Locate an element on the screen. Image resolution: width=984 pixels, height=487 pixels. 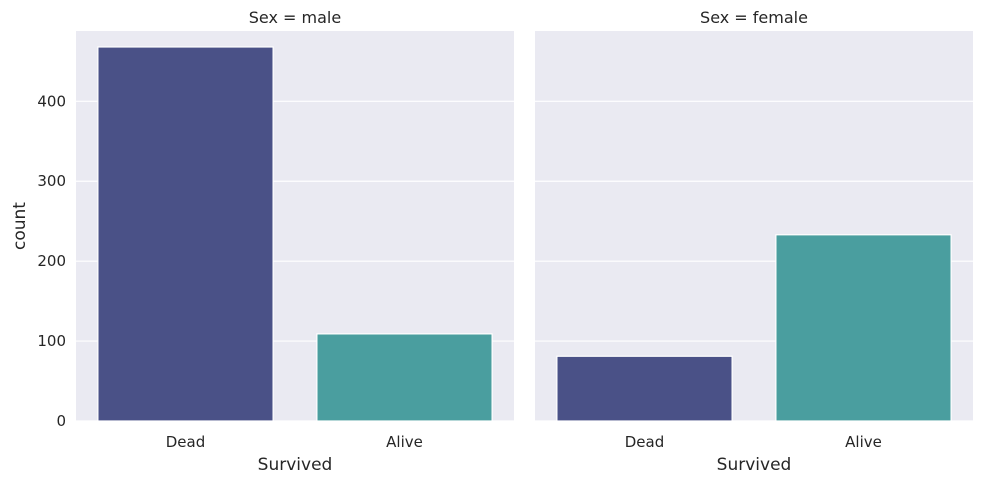
y-axis-label: count is located at coordinates (20, 226).